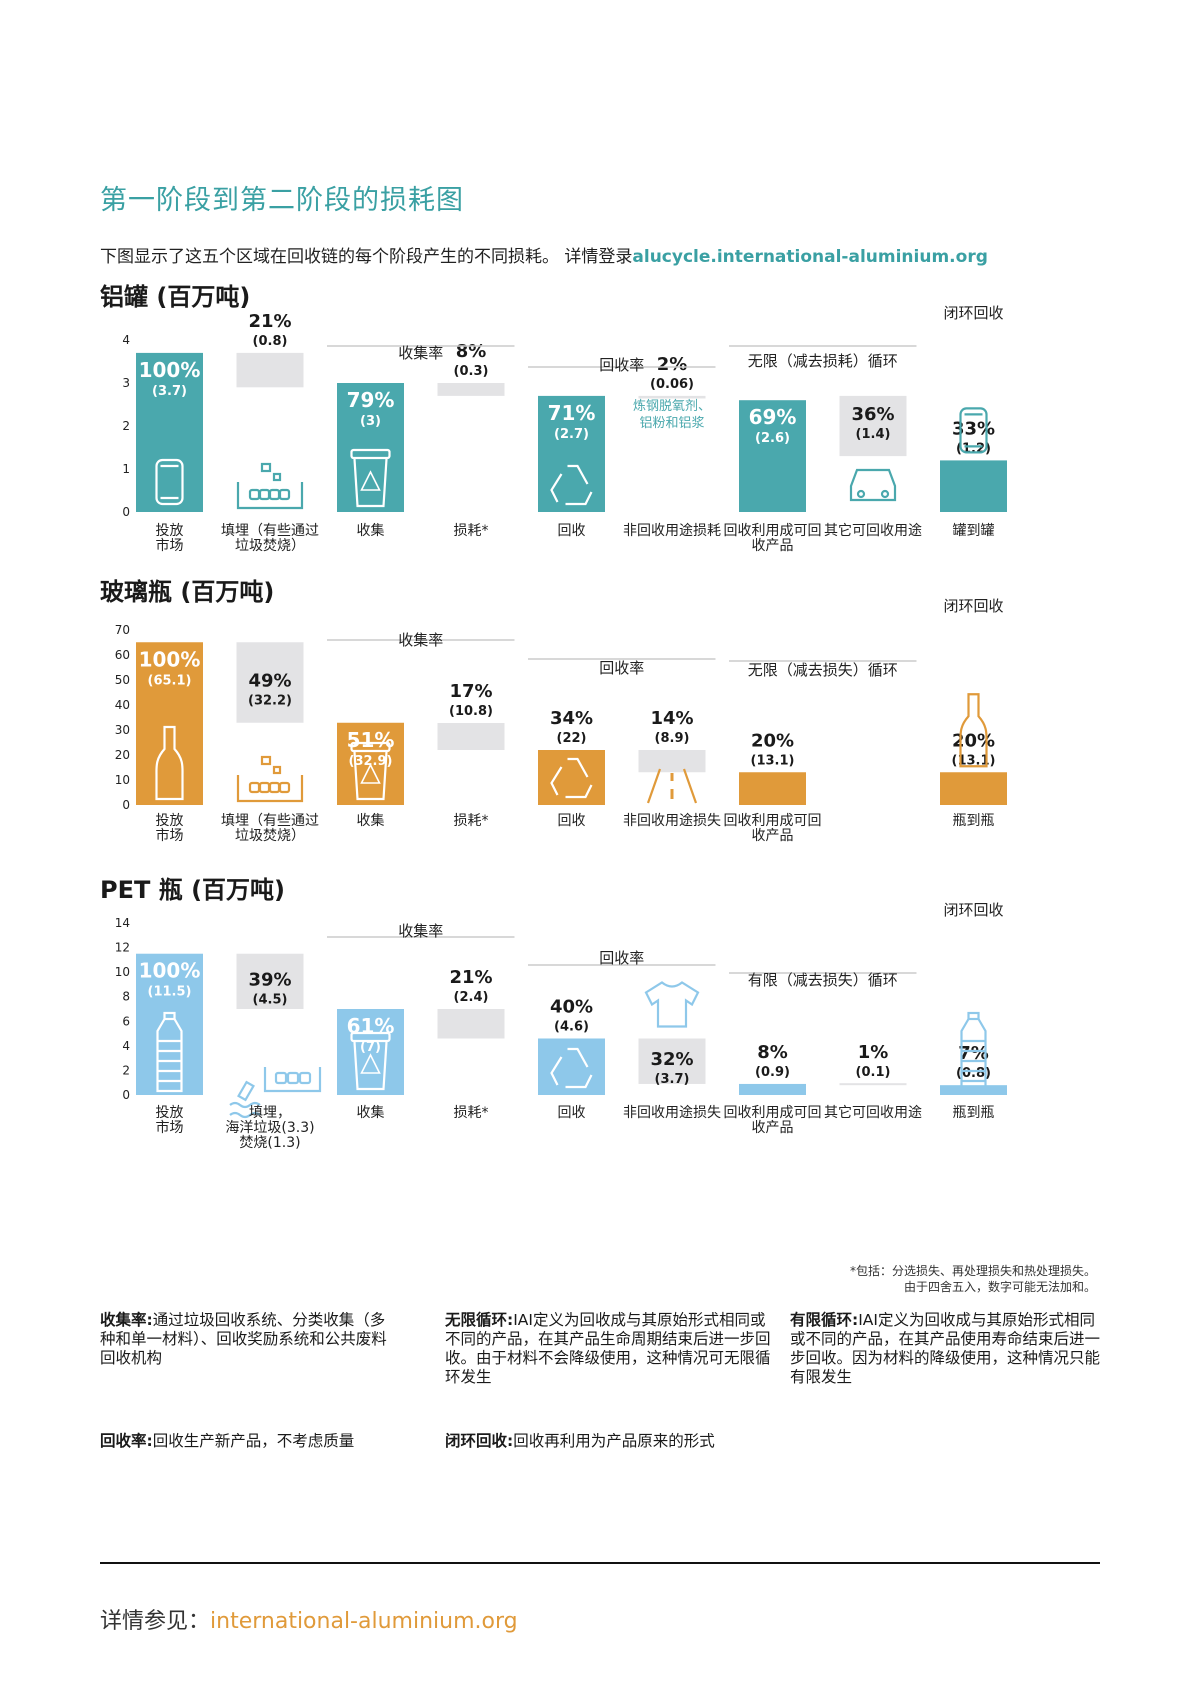 The image size is (1191, 1684). Describe the element at coordinates (170, 1127) in the screenshot. I see `category-label: 市场` at that location.